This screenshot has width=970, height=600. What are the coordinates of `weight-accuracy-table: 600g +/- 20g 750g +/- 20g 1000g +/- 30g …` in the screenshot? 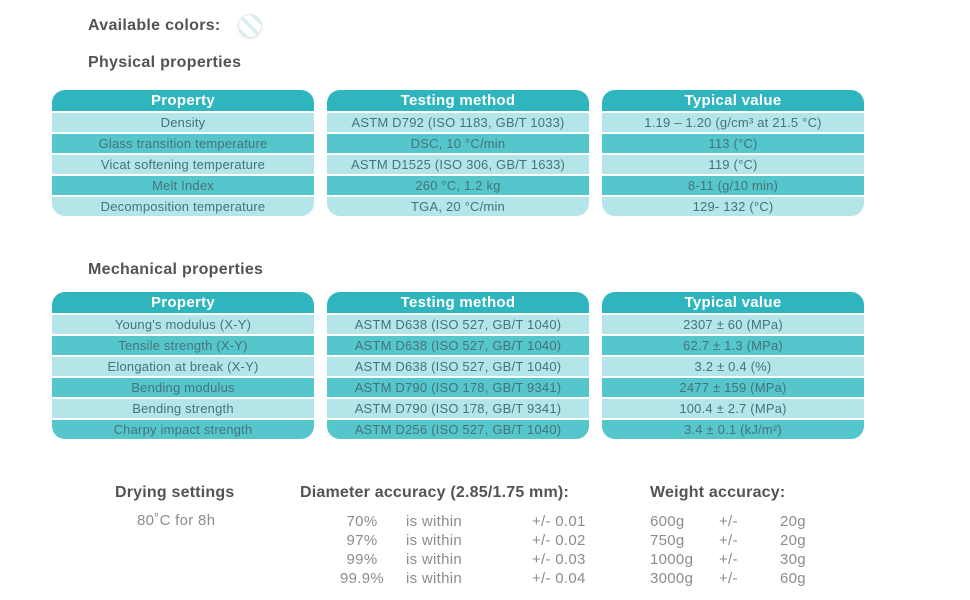 It's located at (728, 550).